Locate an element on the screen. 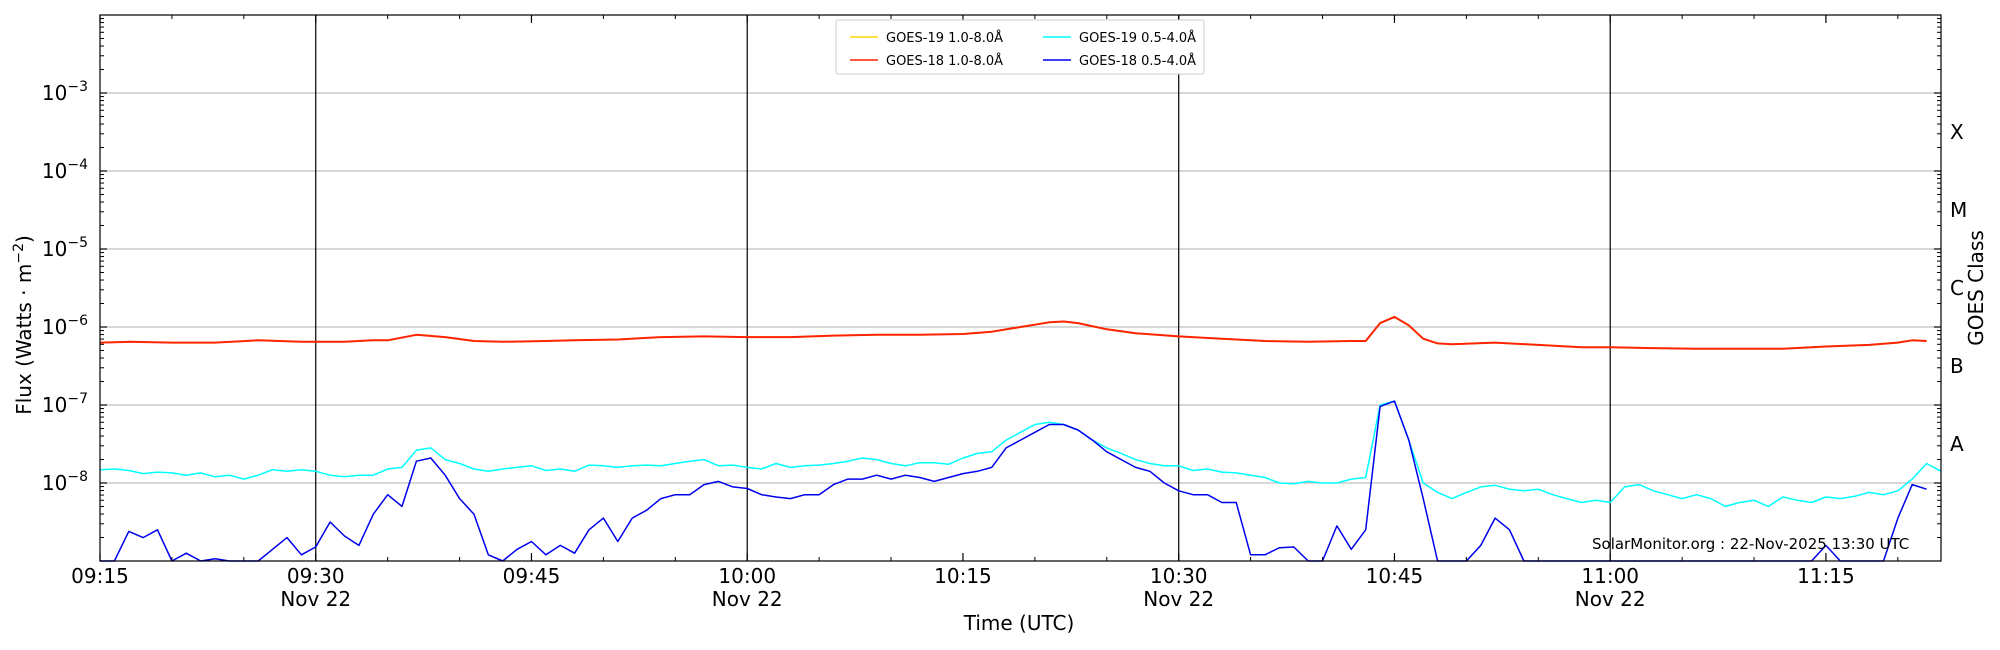  x-tick-label: 10:15 is located at coordinates (963, 576).